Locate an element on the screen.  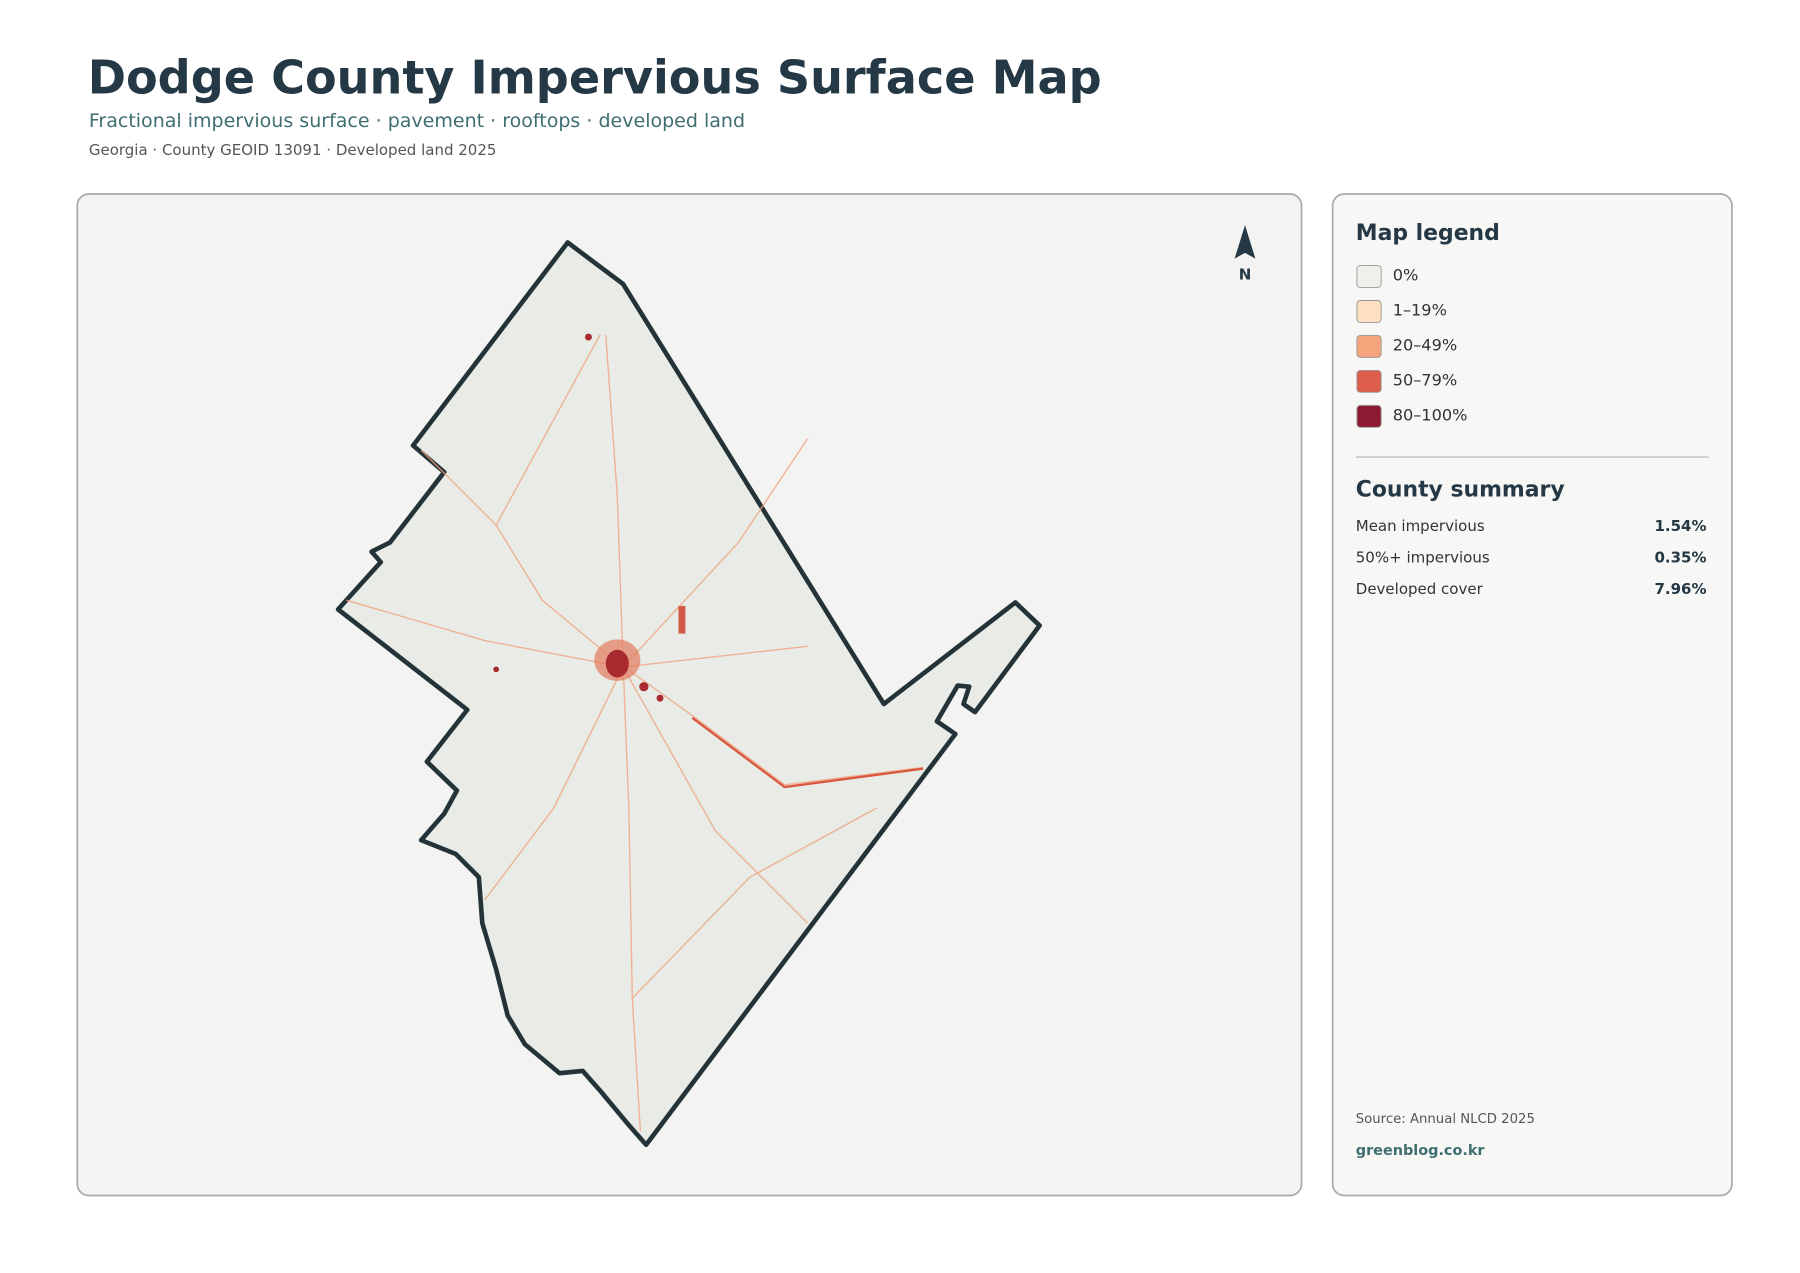
summary-label: Mean impervious is located at coordinates (1420, 526).